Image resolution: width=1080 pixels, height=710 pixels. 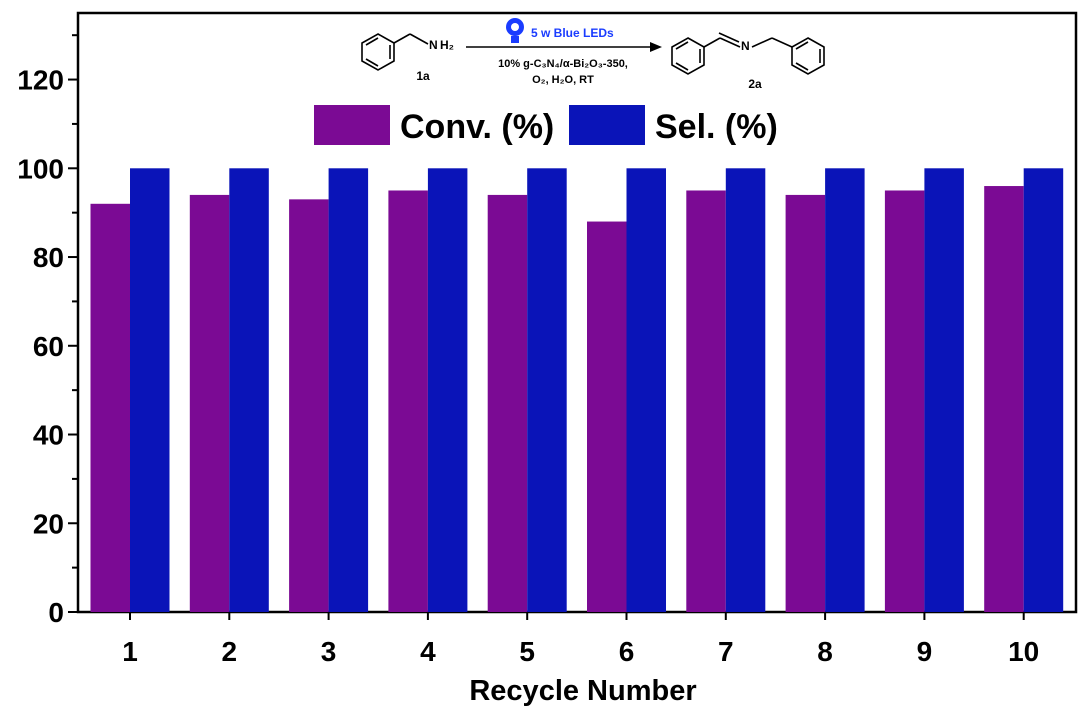 I want to click on y-axis: 0 20 40 60 80 100 120, so click(x=47, y=331).